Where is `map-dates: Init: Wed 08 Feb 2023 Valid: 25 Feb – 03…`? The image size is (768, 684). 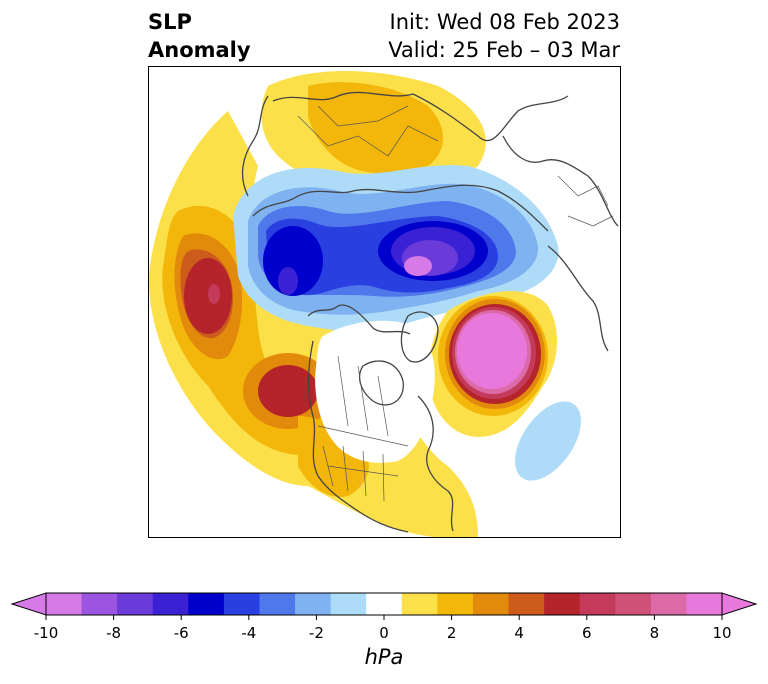
map-dates: Init: Wed 08 Feb 2023 Valid: 25 Feb – 03… is located at coordinates (504, 36).